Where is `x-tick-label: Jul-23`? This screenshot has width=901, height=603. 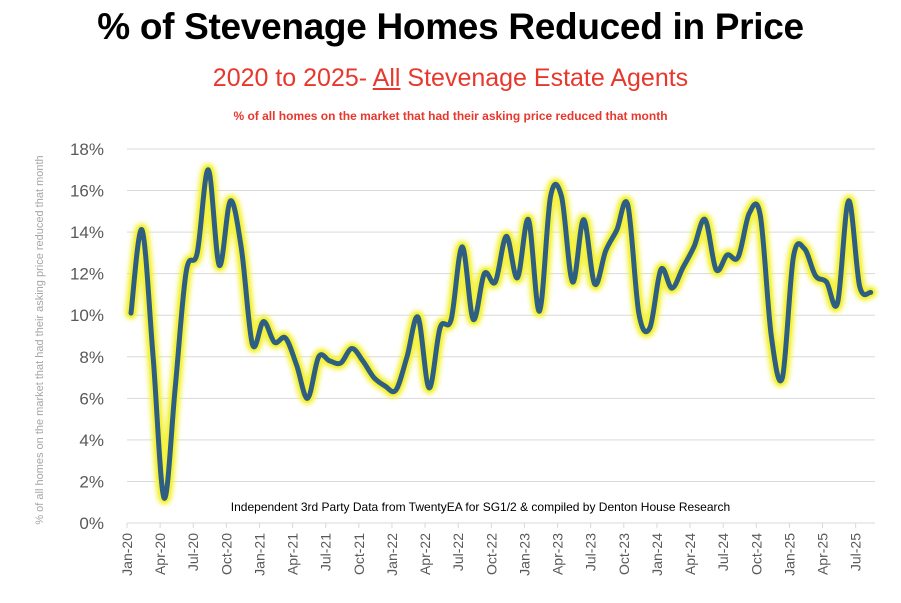 x-tick-label: Jul-23 is located at coordinates (591, 552).